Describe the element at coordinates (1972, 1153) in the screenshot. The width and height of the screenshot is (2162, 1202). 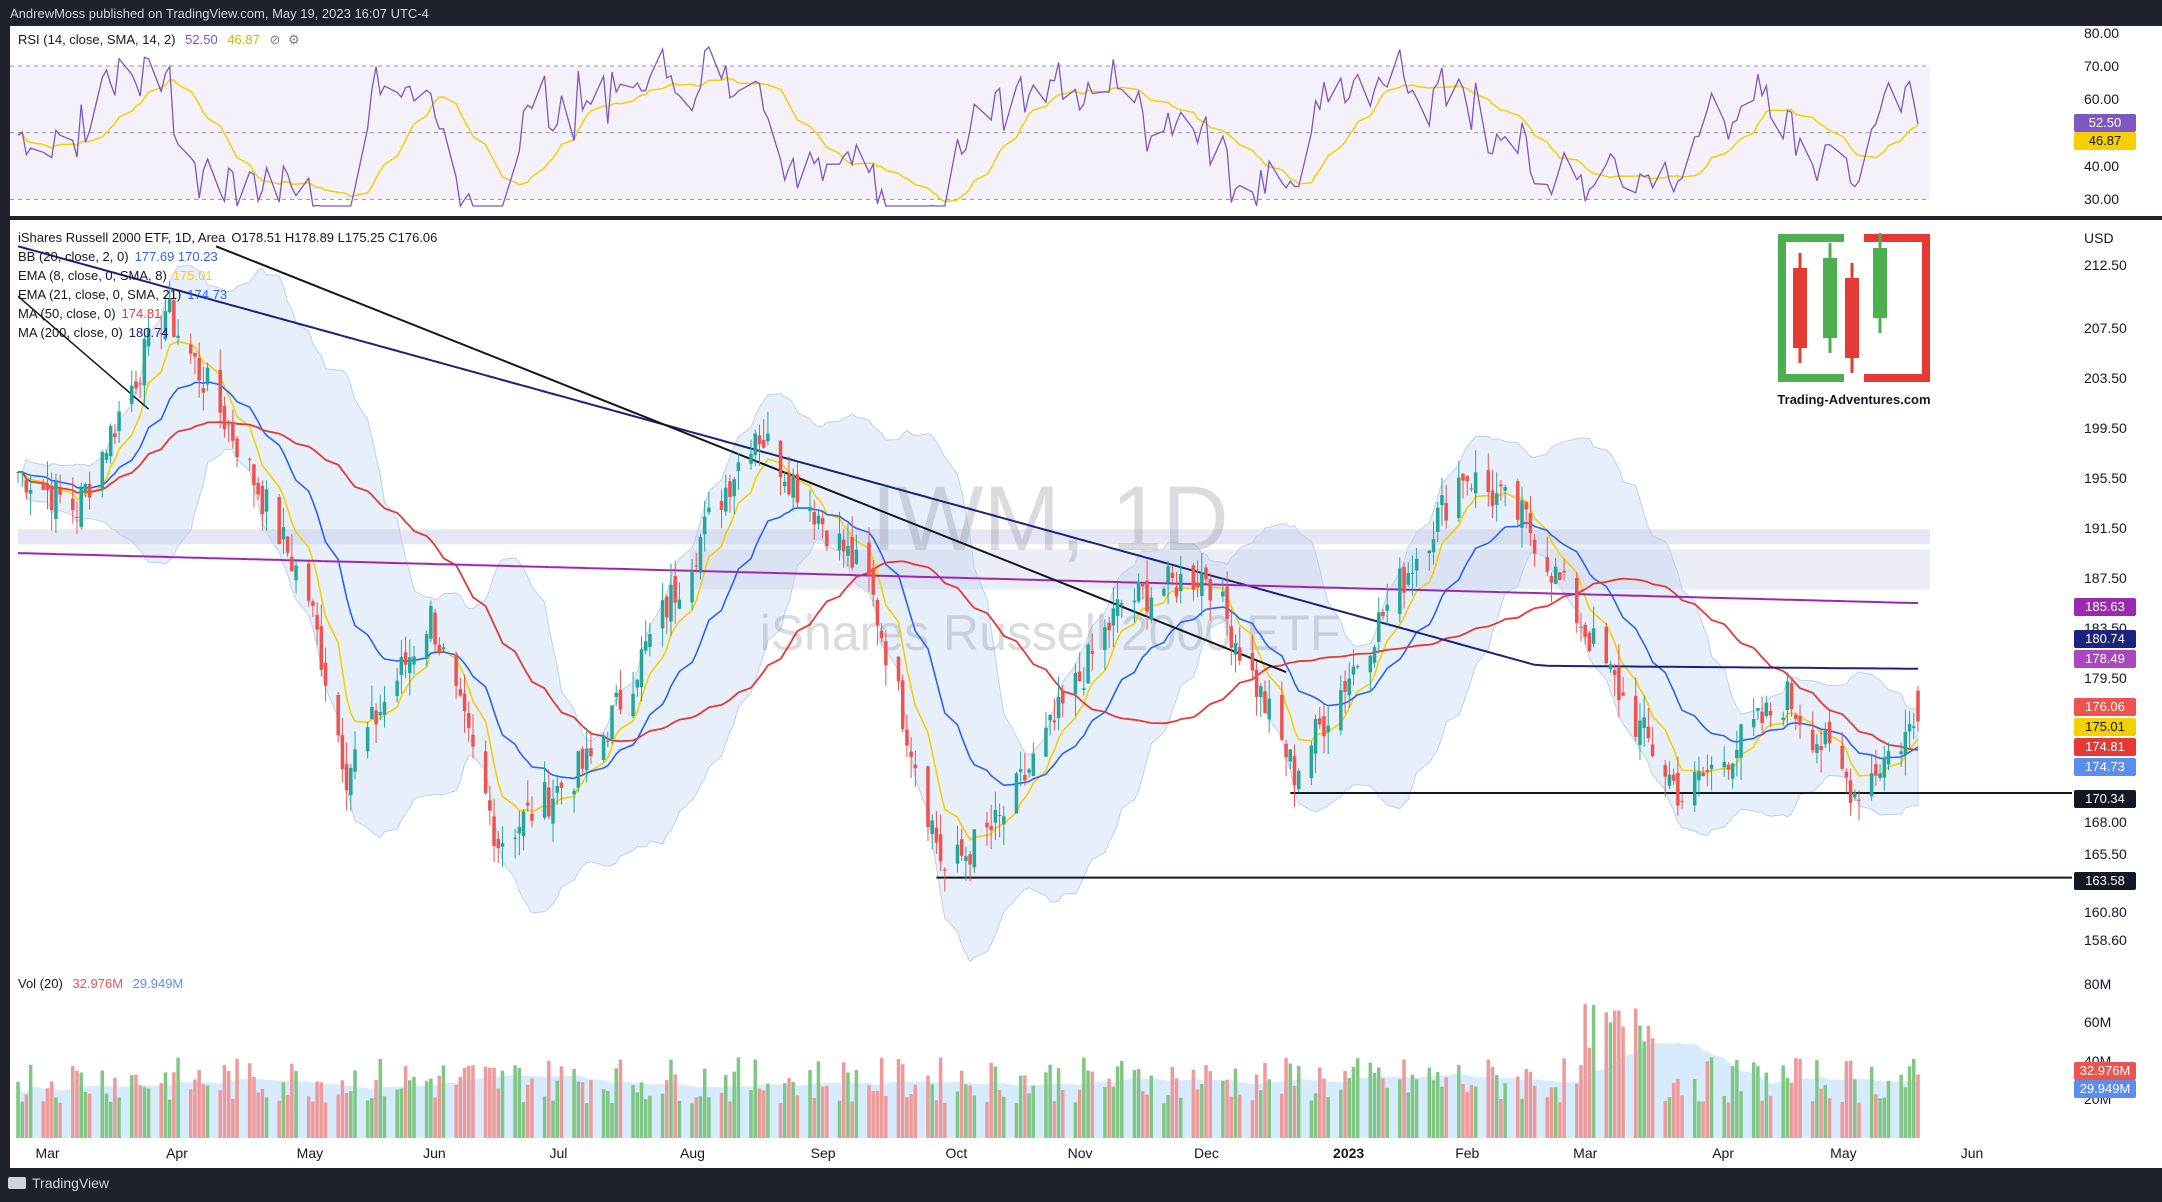
I see `time-tick: Jun` at that location.